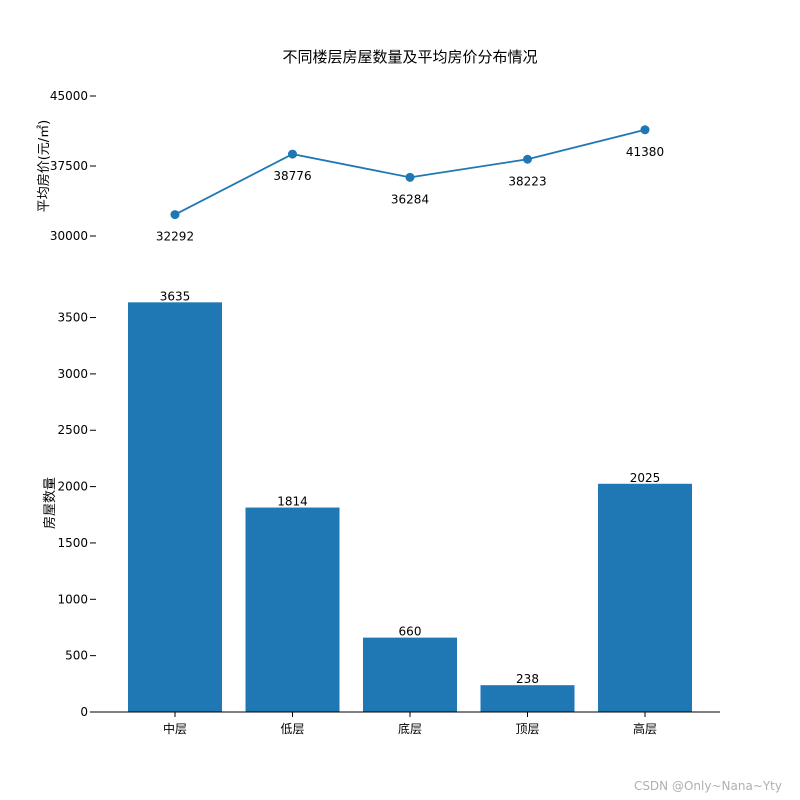  Describe the element at coordinates (410, 199) in the screenshot. I see `line-data-label: 36284` at that location.